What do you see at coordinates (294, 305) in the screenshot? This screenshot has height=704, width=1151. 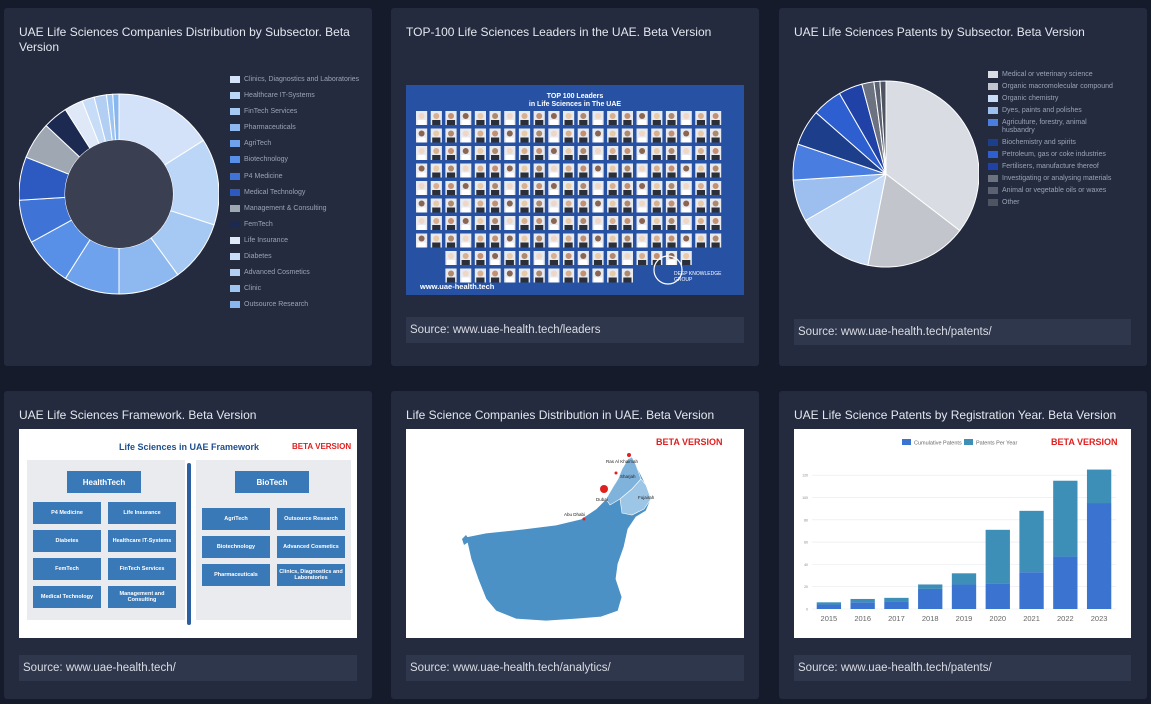 I see `legend-item: Outsource Research` at bounding box center [294, 305].